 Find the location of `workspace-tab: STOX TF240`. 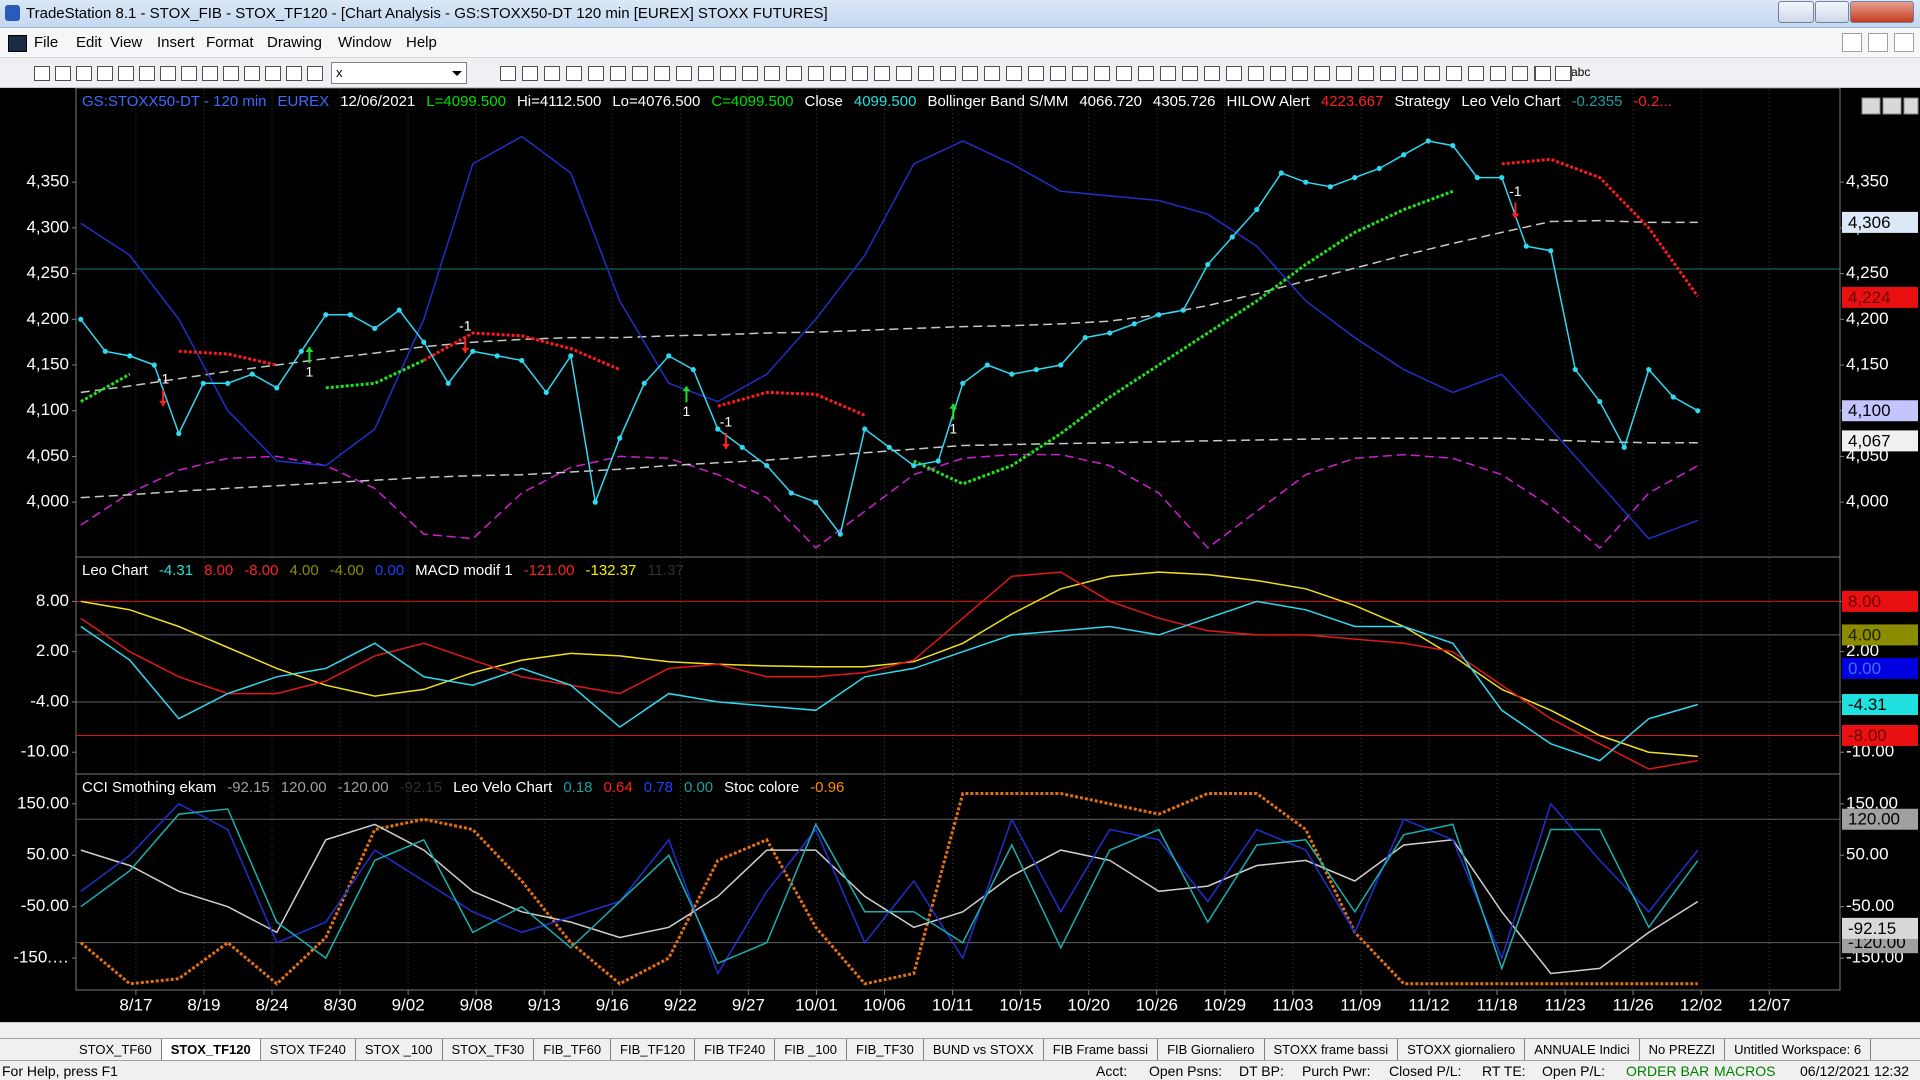

workspace-tab: STOX TF240 is located at coordinates (308, 1049).